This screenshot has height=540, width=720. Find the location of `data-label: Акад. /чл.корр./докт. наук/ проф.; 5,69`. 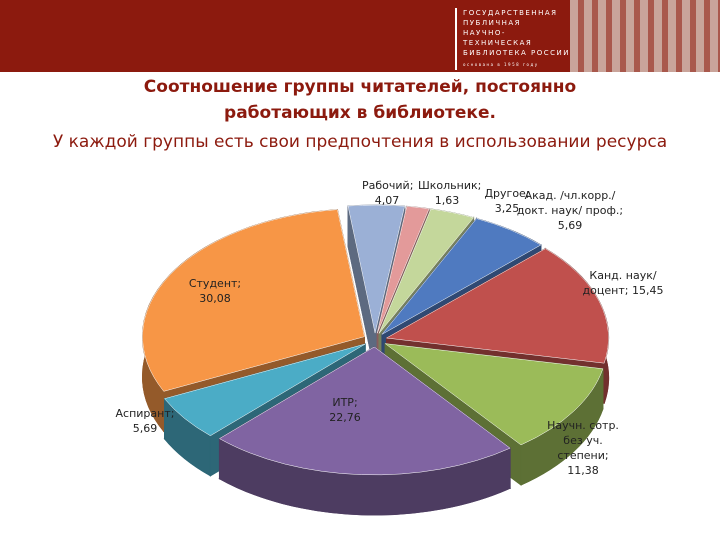

data-label: Акад. /чл.корр./докт. наук/ проф.; 5,69 is located at coordinates (570, 210).